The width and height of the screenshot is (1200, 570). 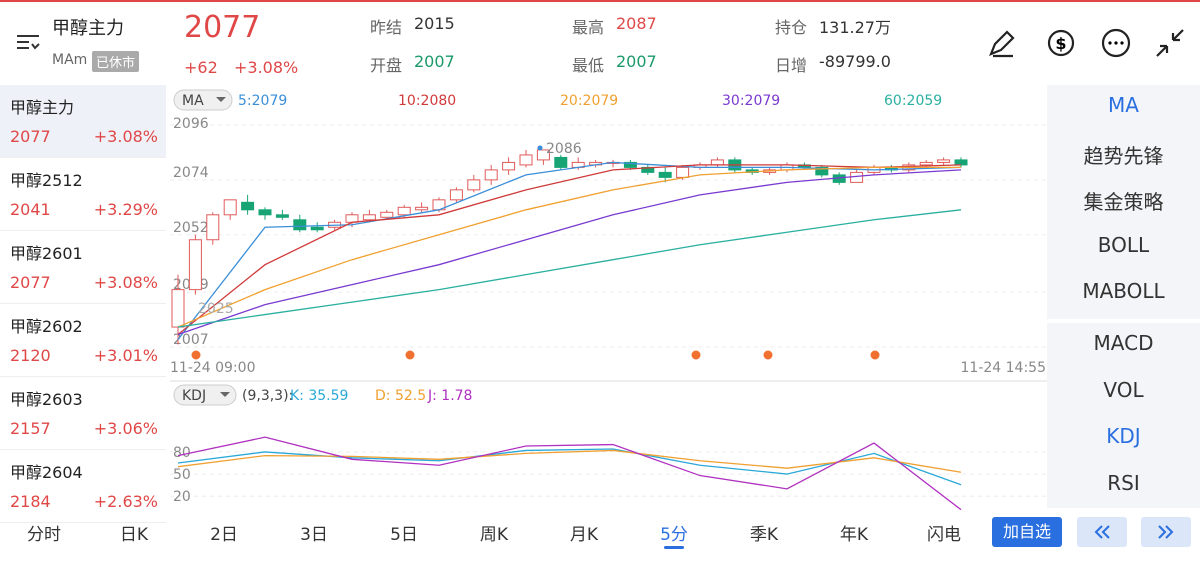 What do you see at coordinates (636, 23) in the screenshot?
I see `stat-value: 2087` at bounding box center [636, 23].